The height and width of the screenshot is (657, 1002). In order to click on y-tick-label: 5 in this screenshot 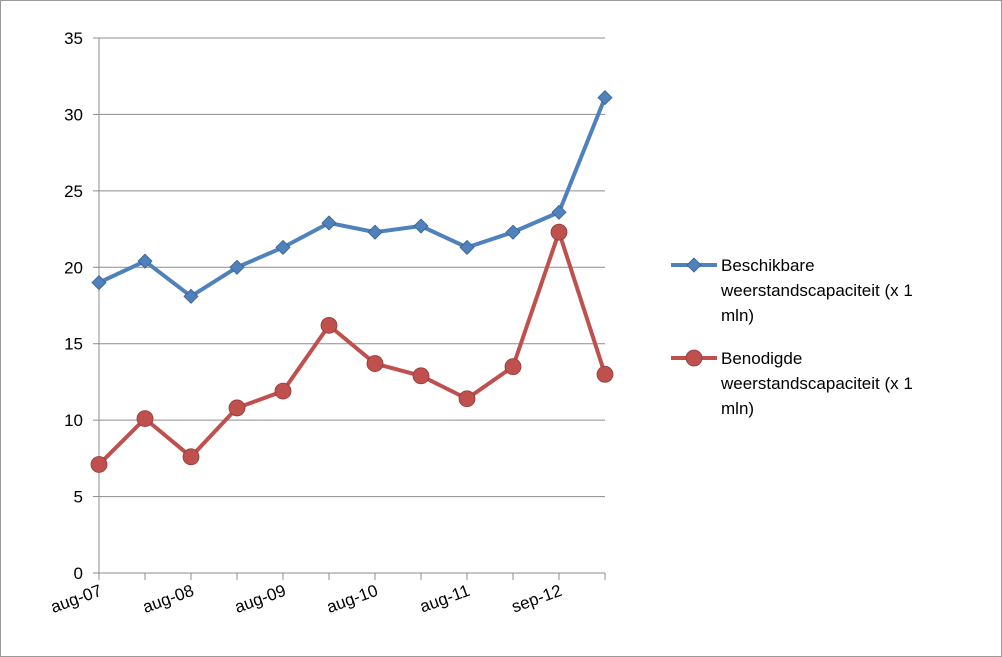, I will do `click(78, 497)`.